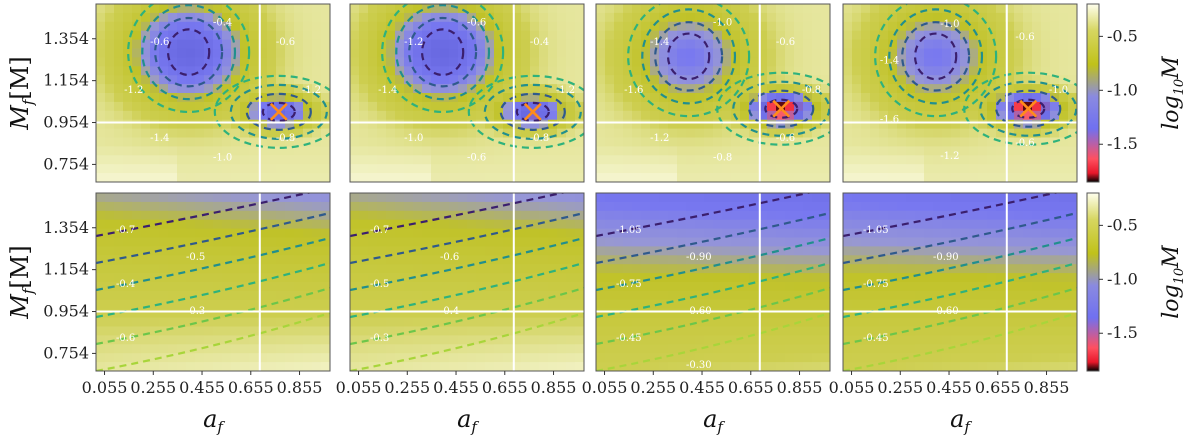 The width and height of the screenshot is (1196, 448). What do you see at coordinates (213, 238) in the screenshot?
I see `contour-line` at bounding box center [213, 238].